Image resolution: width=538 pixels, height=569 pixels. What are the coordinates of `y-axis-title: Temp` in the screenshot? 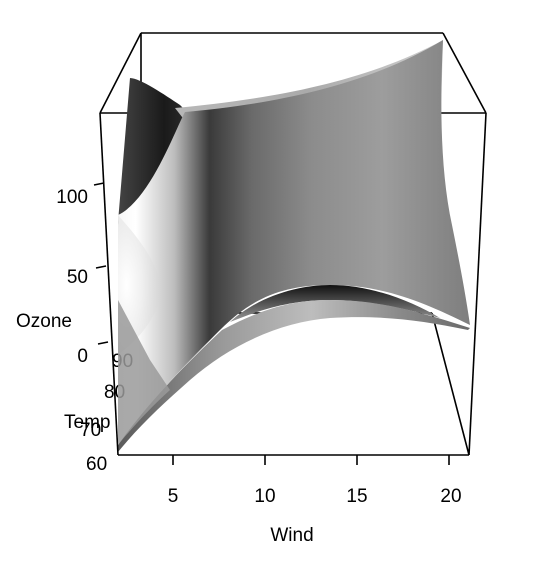 It's located at (87, 422).